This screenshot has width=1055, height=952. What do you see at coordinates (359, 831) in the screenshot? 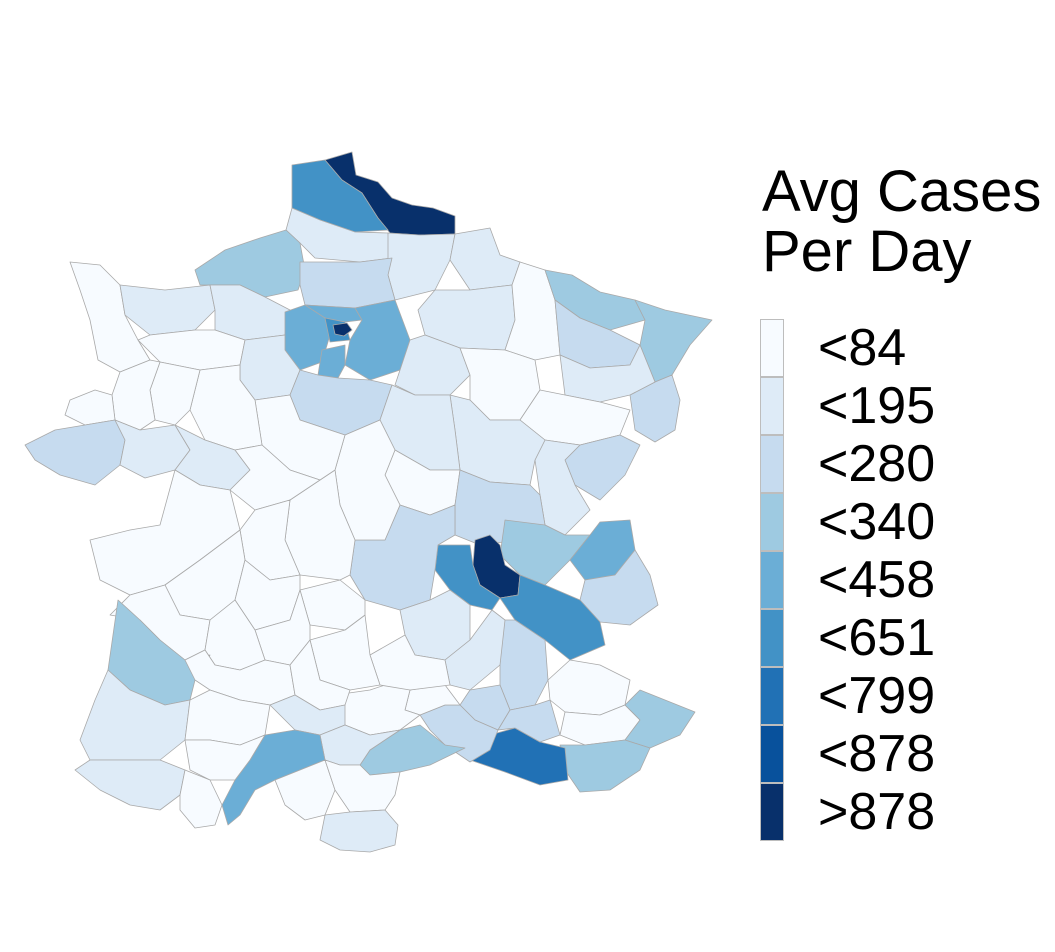
I see `department-pyrenees-orientales` at bounding box center [359, 831].